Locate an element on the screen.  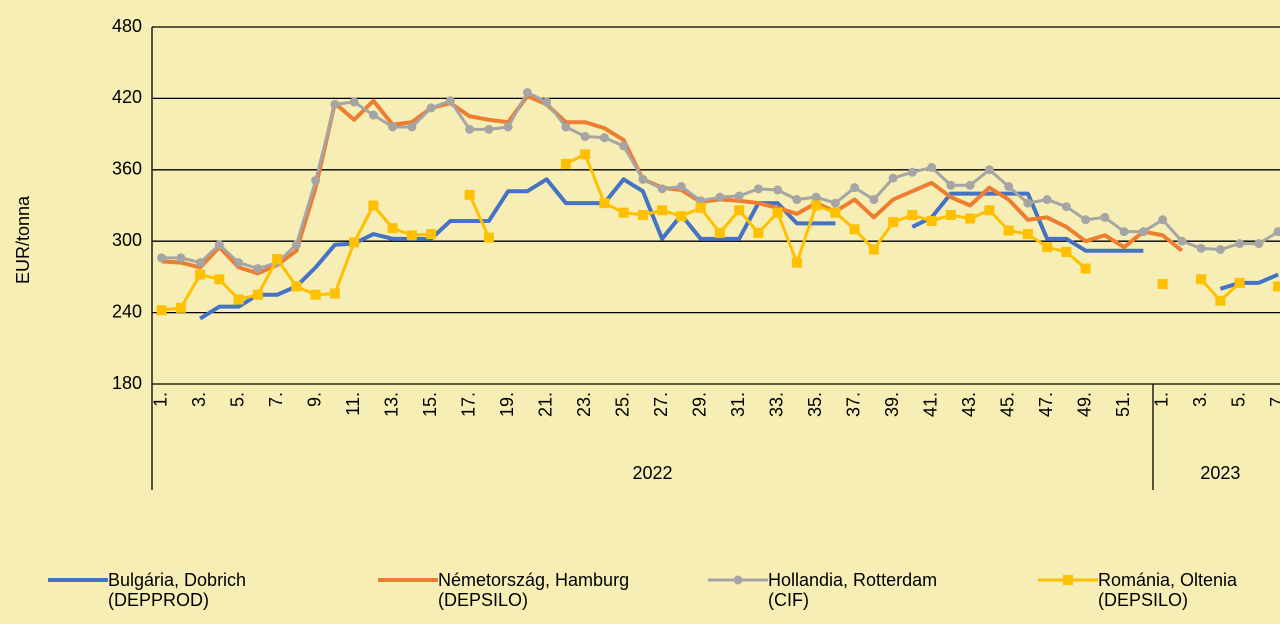
x-tick-label: 1. is located at coordinates (1161, 399).